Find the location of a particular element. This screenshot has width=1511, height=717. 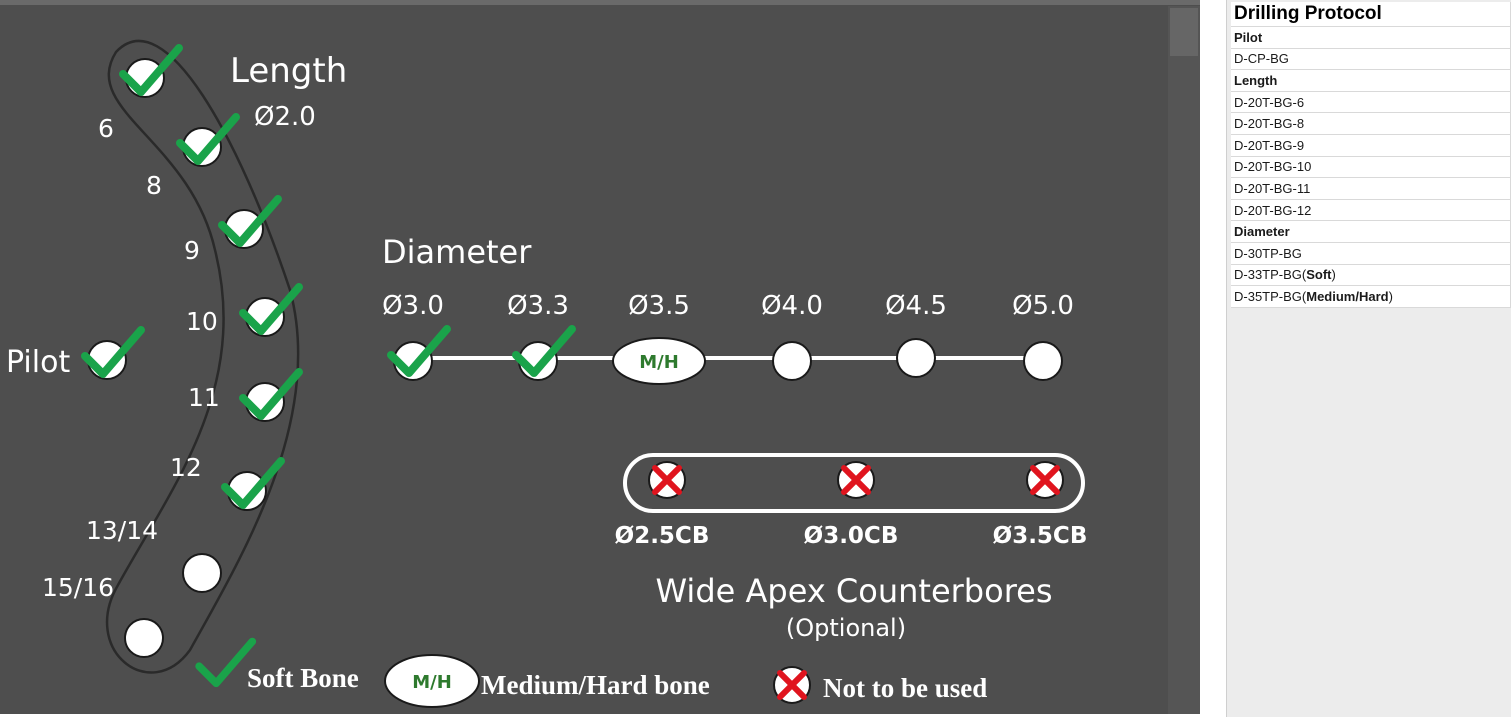

legend-mh-badge-text: M/H is located at coordinates (432, 682).